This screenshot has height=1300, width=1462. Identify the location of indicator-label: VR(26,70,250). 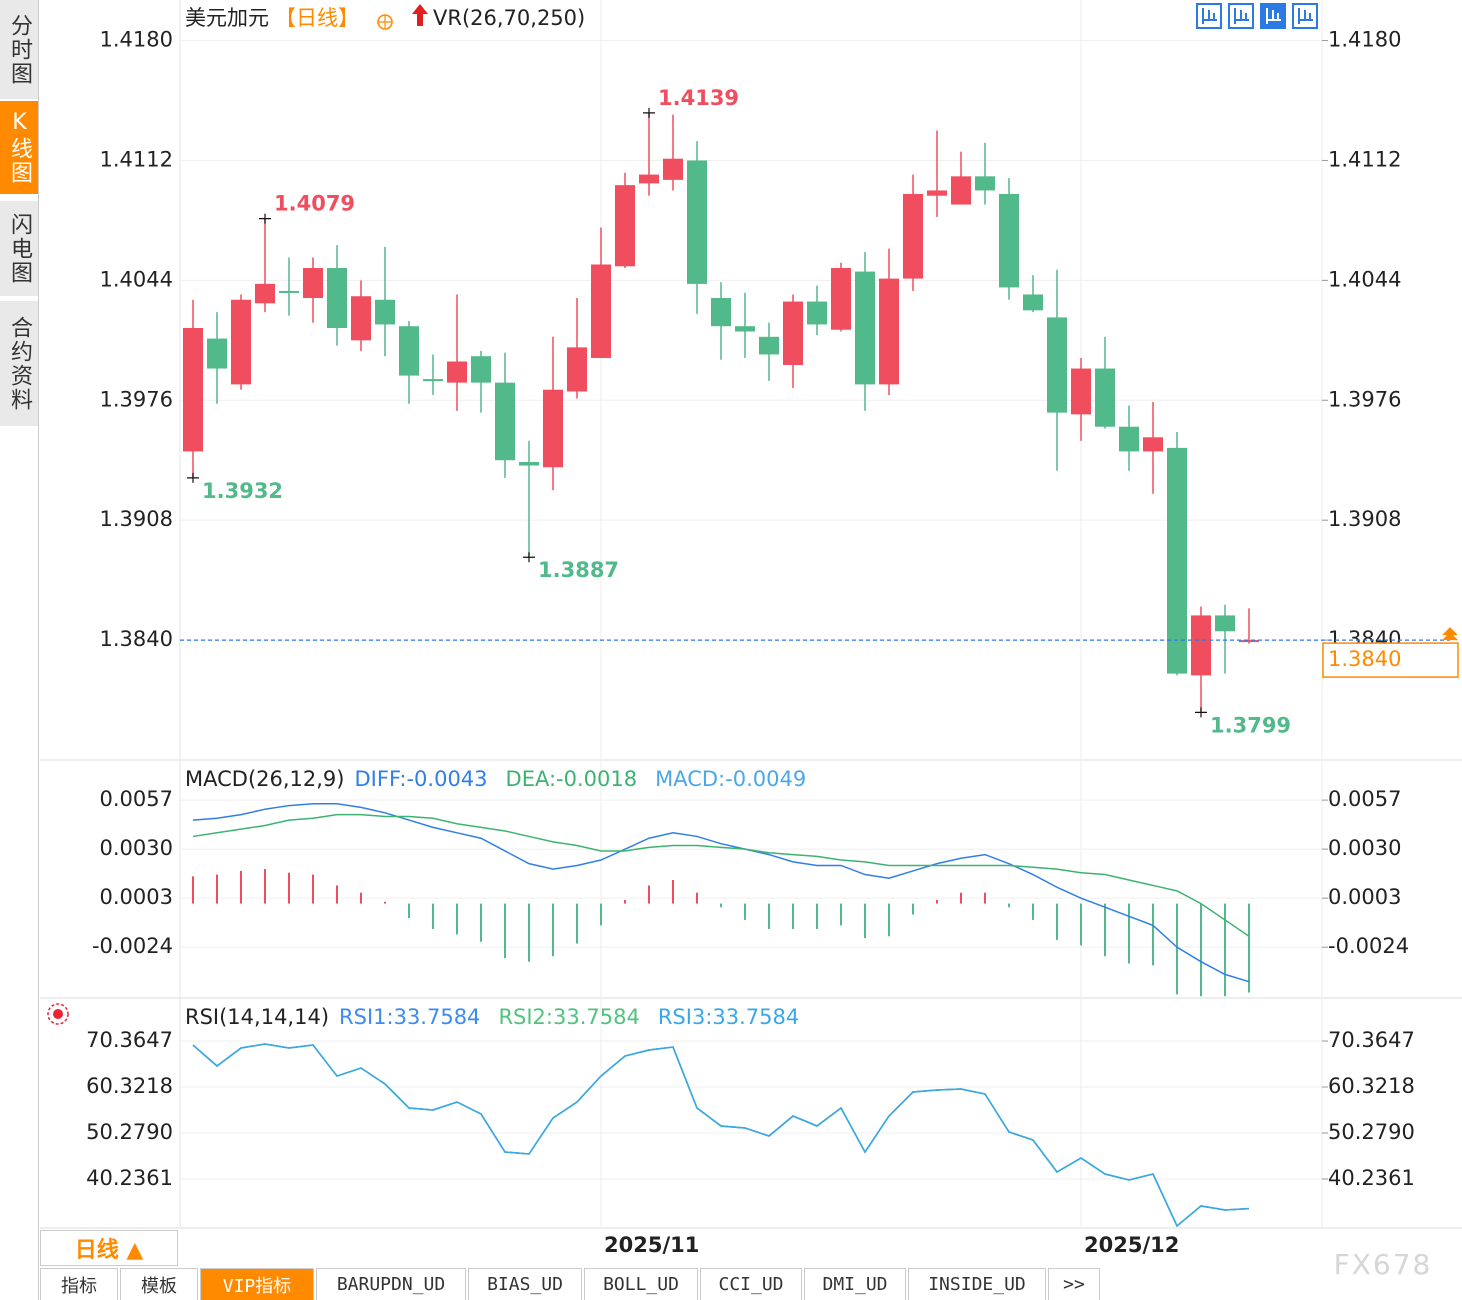
(509, 18).